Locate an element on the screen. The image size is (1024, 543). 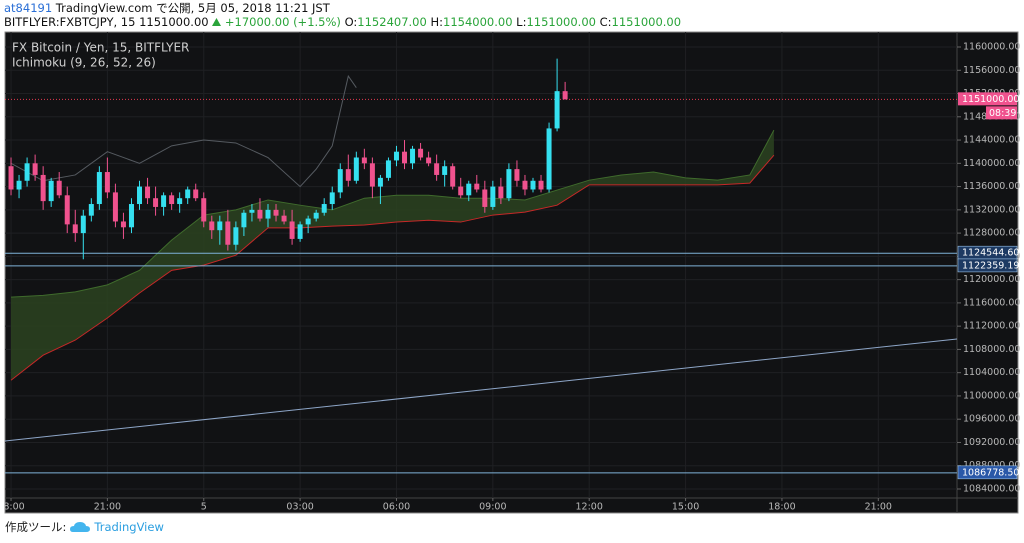
x-tick-label: 18:00 is located at coordinates (781, 507).